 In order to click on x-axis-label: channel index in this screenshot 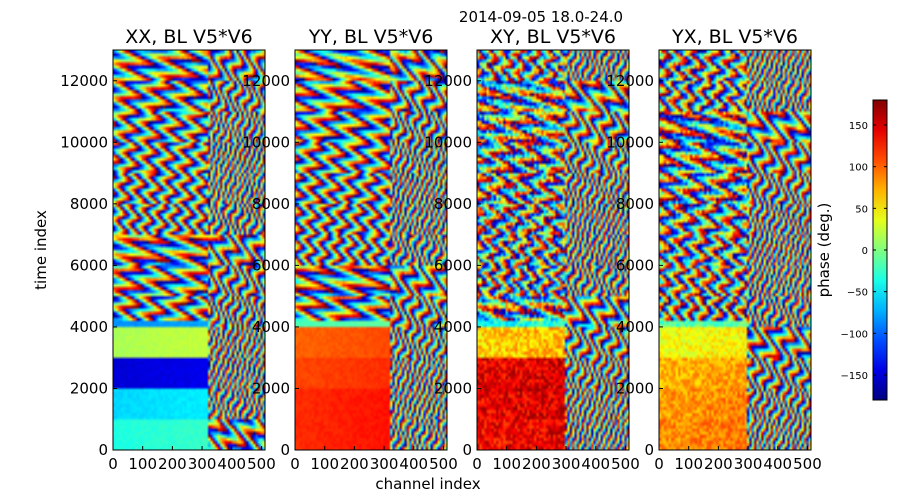, I will do `click(427, 484)`.